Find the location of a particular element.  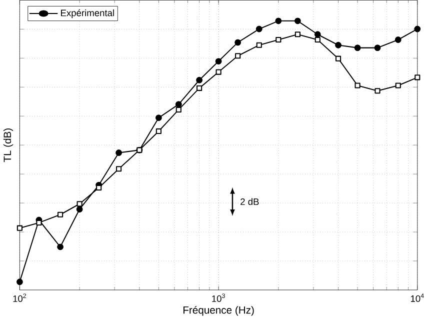

x-tick-label: 10$^{3}$ is located at coordinates (218, 298).